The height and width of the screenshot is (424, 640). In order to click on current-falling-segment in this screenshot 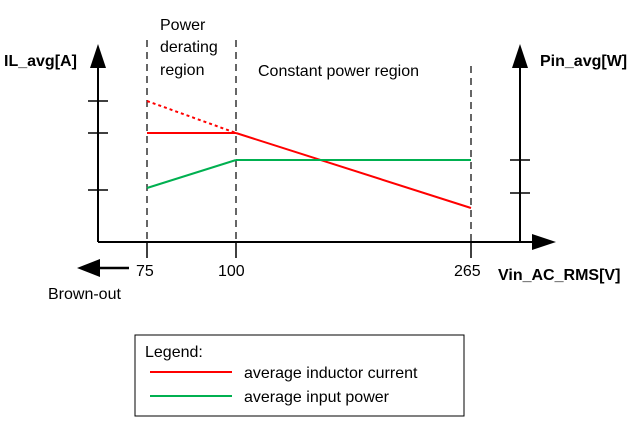, I will do `click(353, 170)`.